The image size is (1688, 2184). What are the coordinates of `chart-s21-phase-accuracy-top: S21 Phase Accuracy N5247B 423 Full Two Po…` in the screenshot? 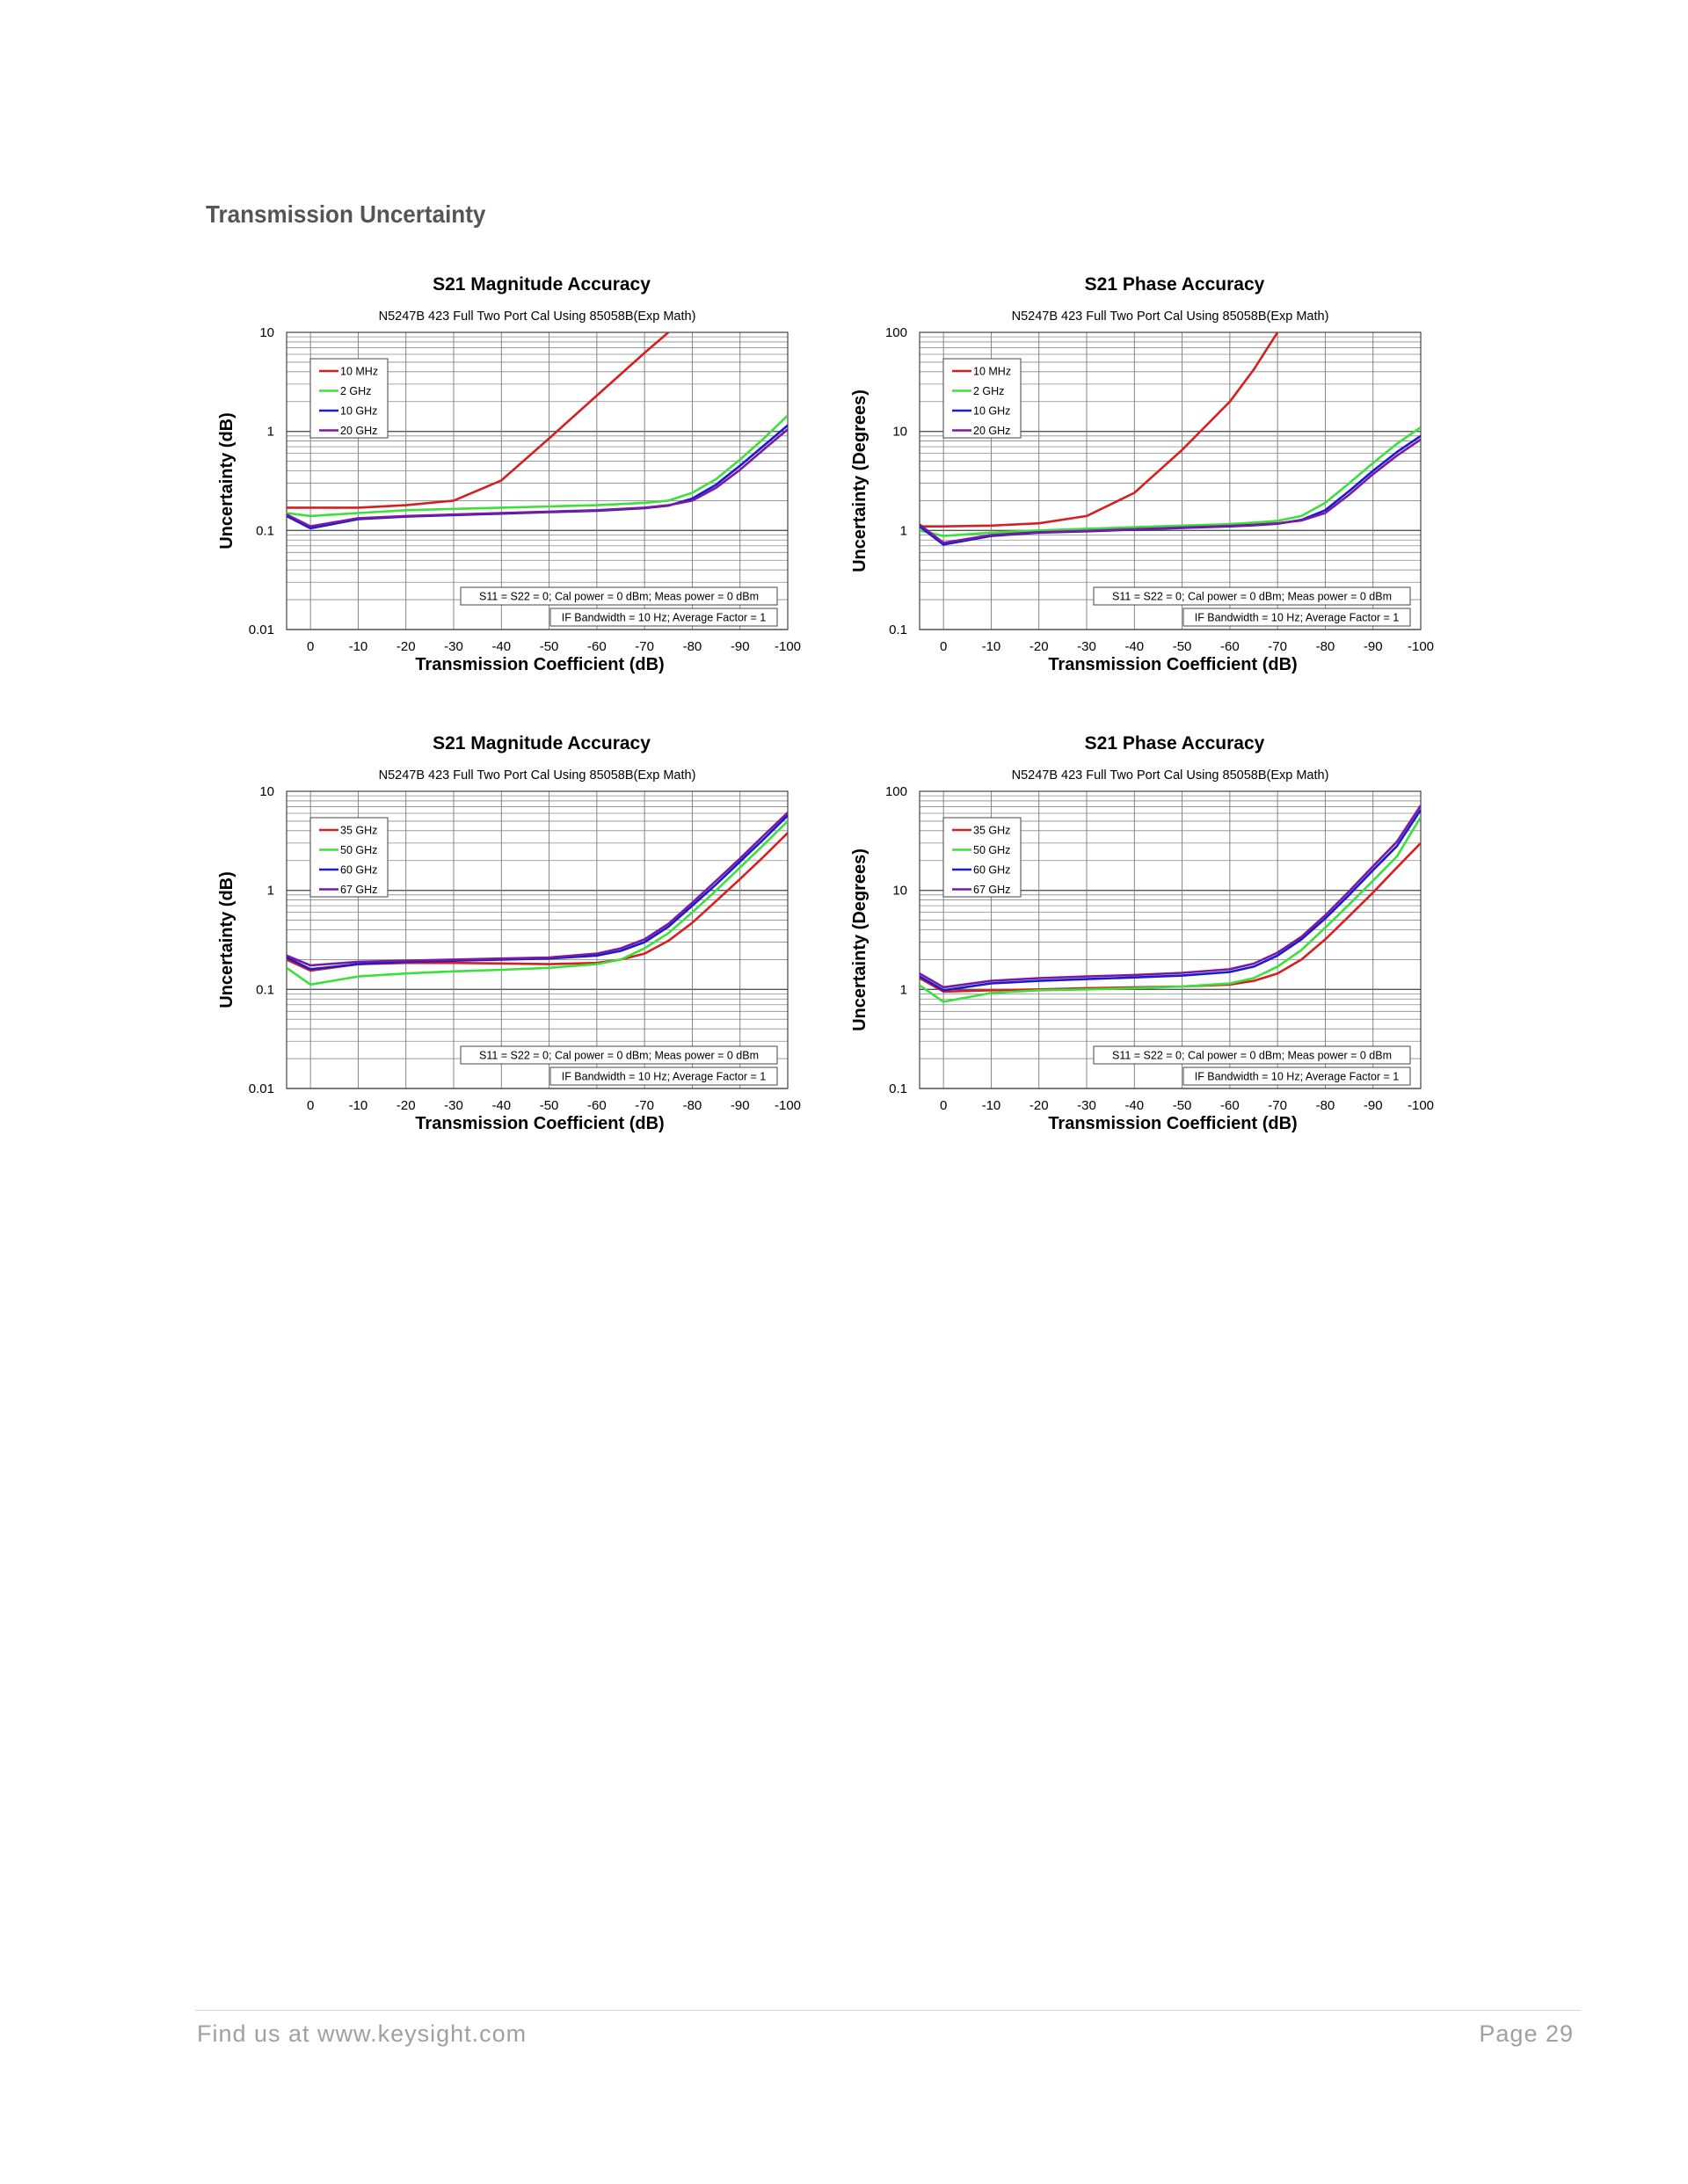 It's located at (1142, 474).